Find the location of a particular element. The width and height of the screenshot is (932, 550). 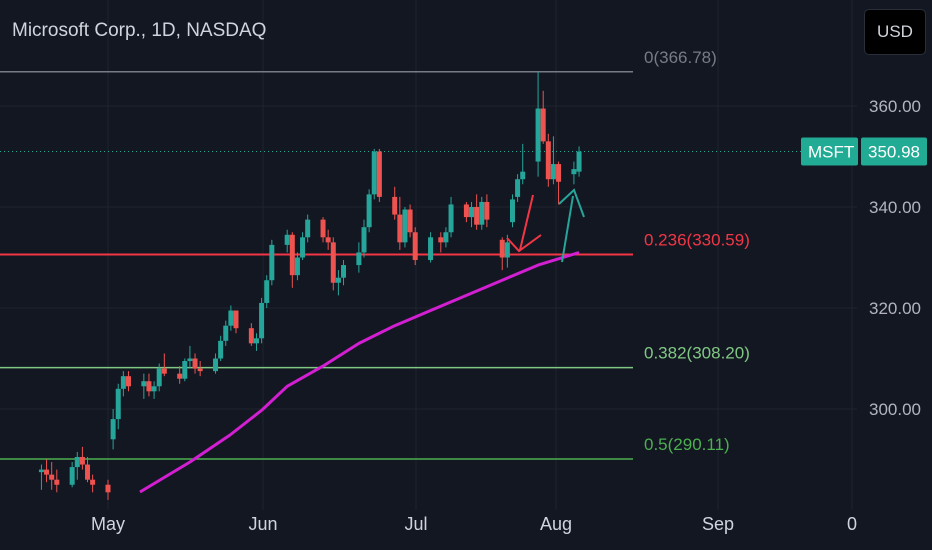

currency-button: USD is located at coordinates (895, 32).